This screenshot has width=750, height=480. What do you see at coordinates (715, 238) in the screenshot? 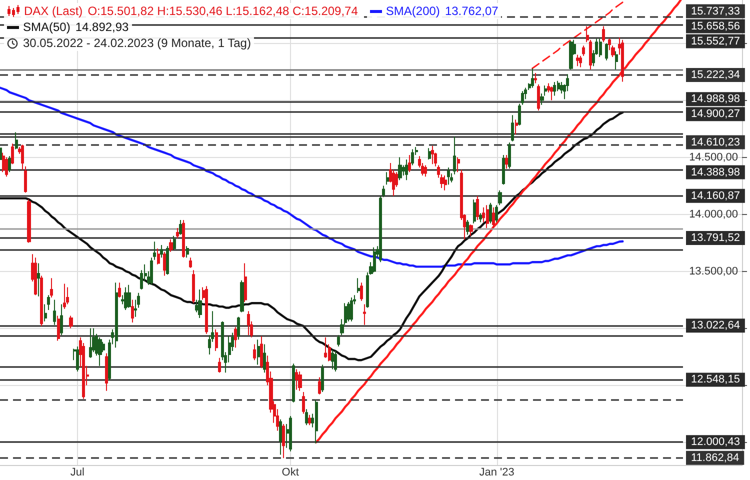
I see `ref-line-label: 13.791,52` at bounding box center [715, 238].